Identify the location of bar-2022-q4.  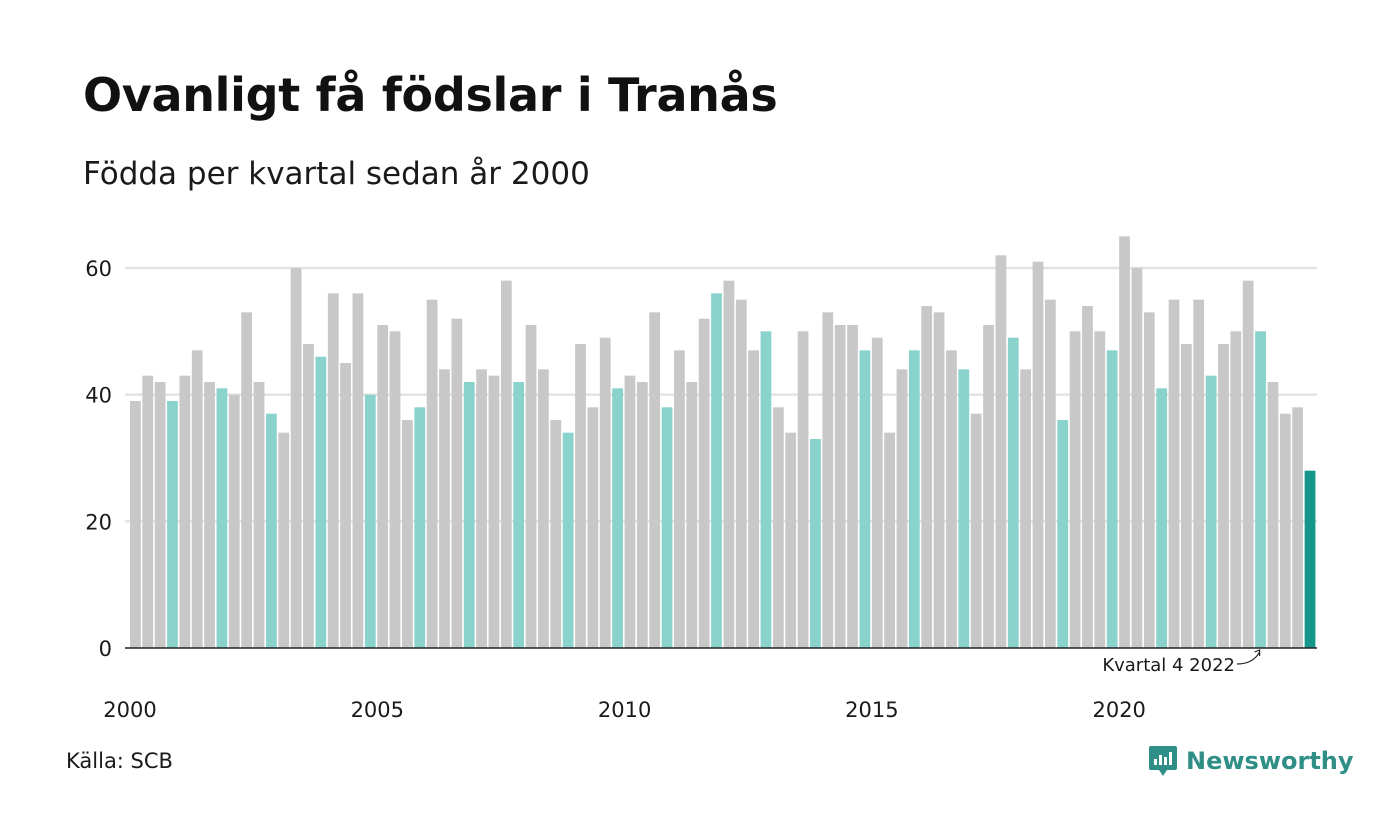
(1260, 489).